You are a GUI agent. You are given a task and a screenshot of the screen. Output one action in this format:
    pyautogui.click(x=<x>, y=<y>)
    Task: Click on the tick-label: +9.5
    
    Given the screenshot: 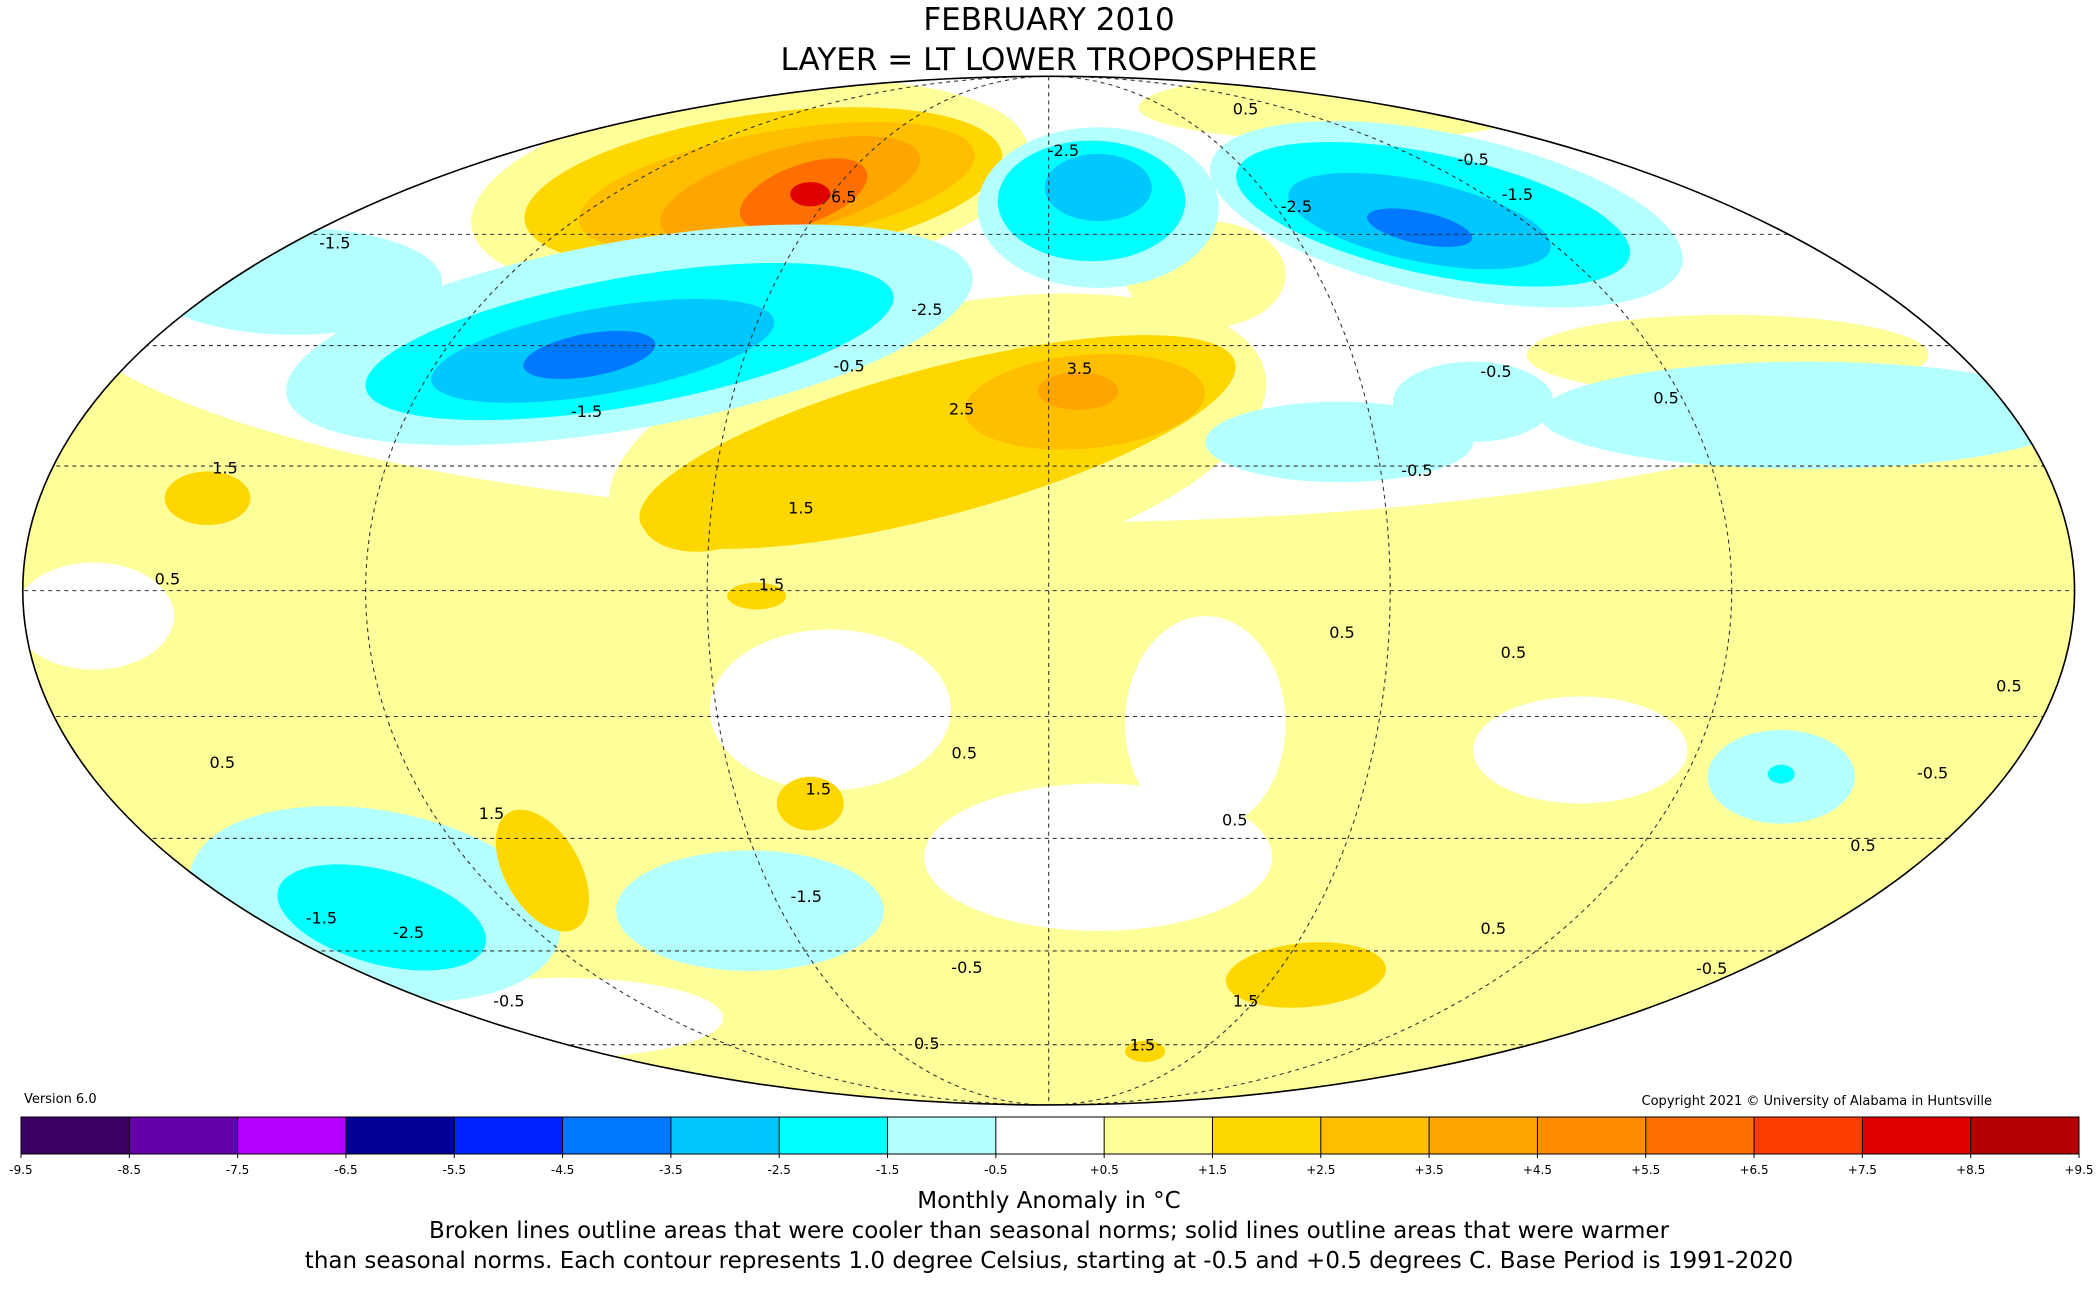 What is the action you would take?
    pyautogui.click(x=2078, y=1170)
    